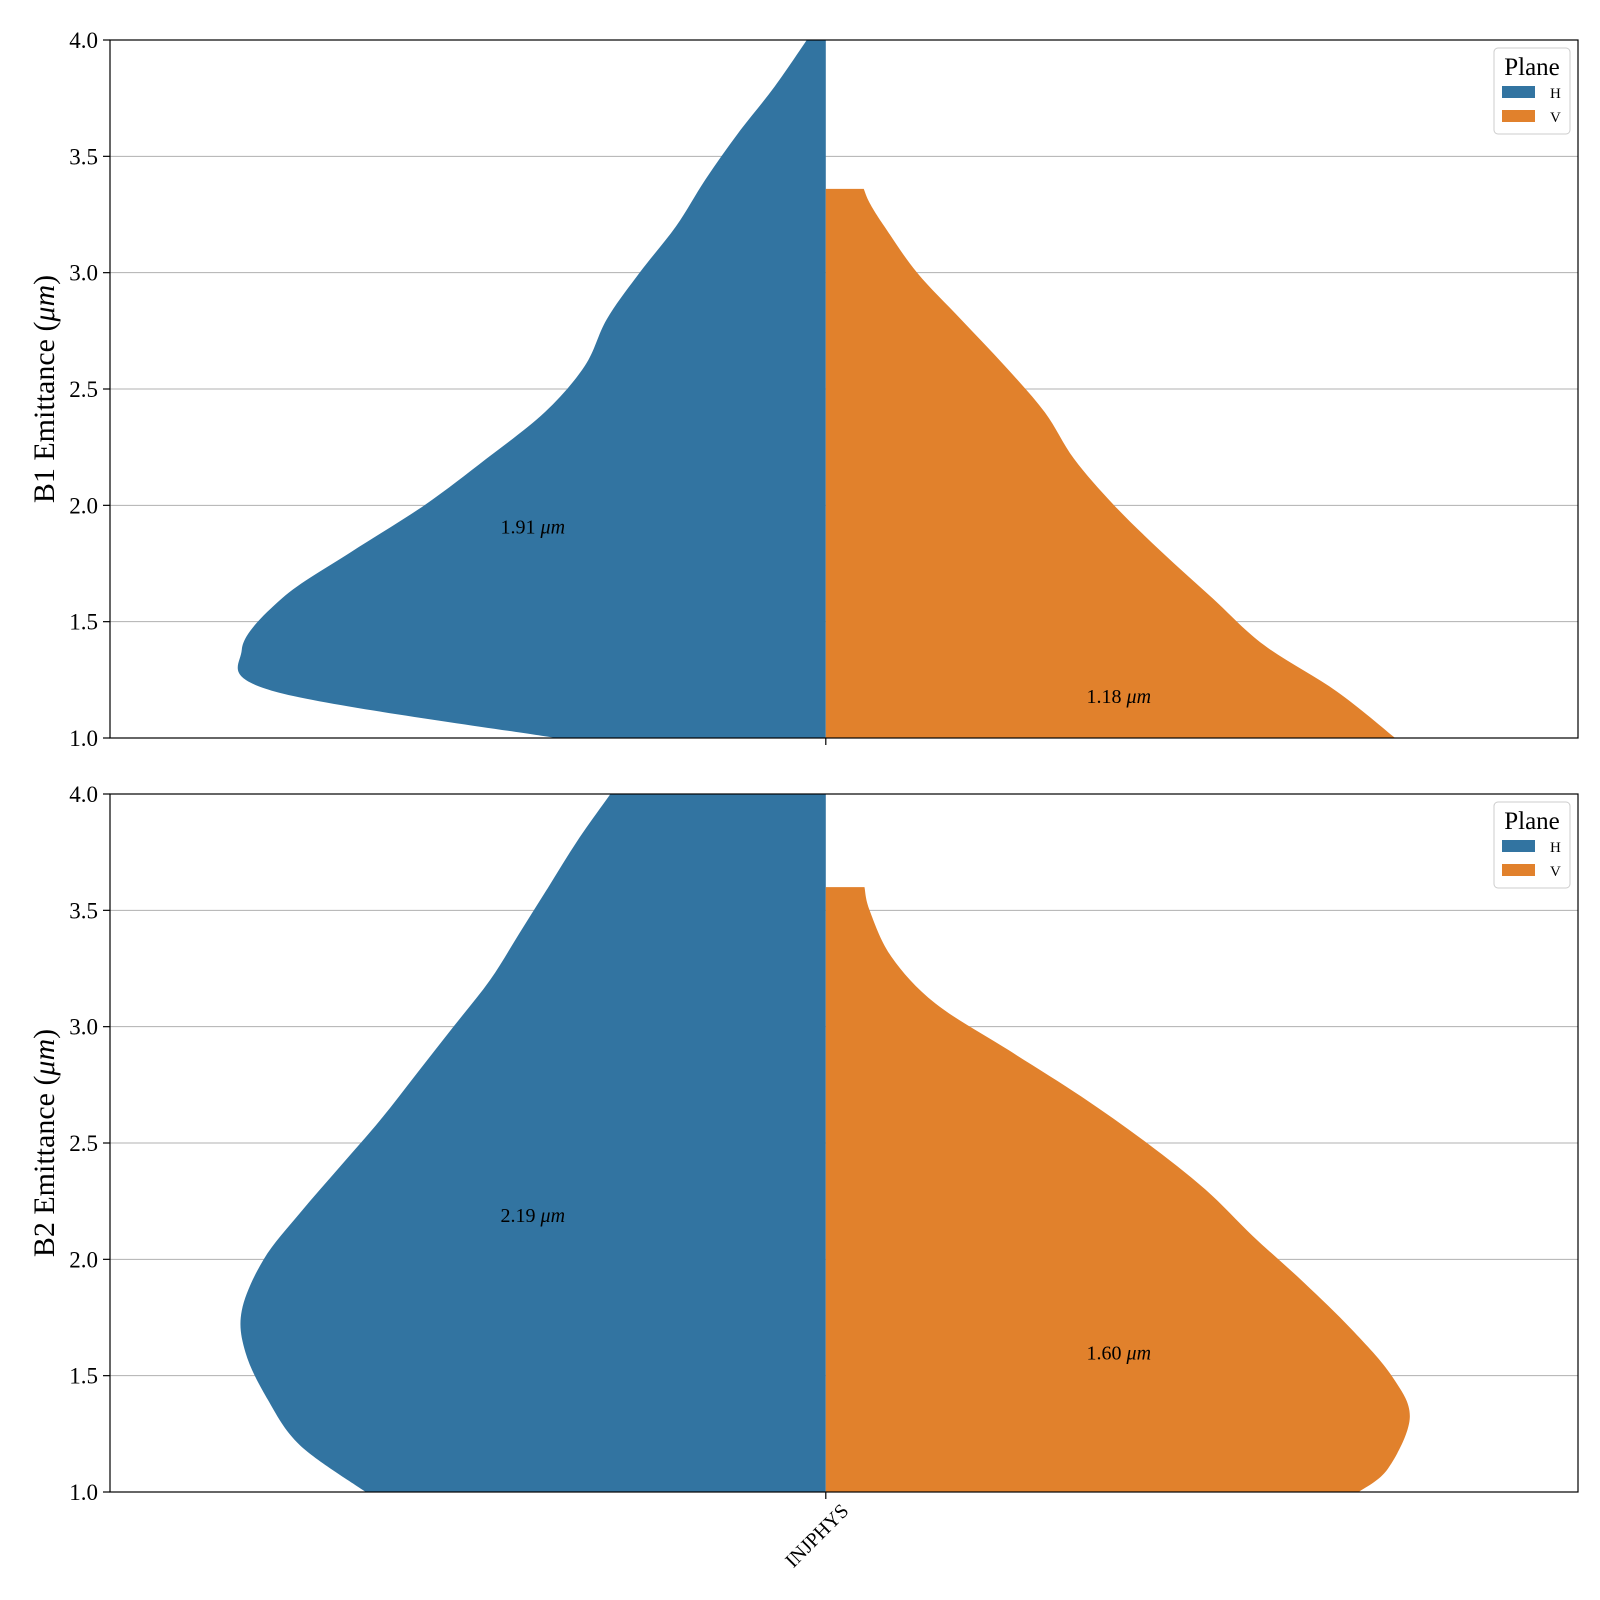 The width and height of the screenshot is (1600, 1600). I want to click on median-label-v: 1.60 μm, so click(1119, 1353).